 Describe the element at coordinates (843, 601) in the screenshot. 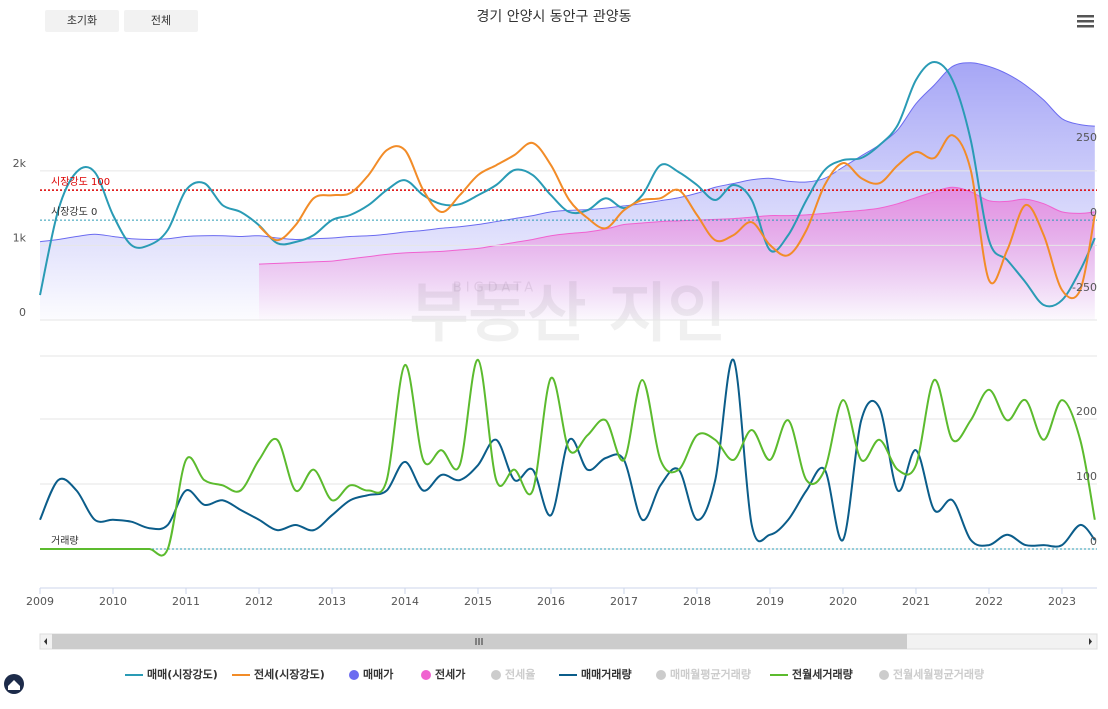

I see `x-tick-label: 2020` at that location.